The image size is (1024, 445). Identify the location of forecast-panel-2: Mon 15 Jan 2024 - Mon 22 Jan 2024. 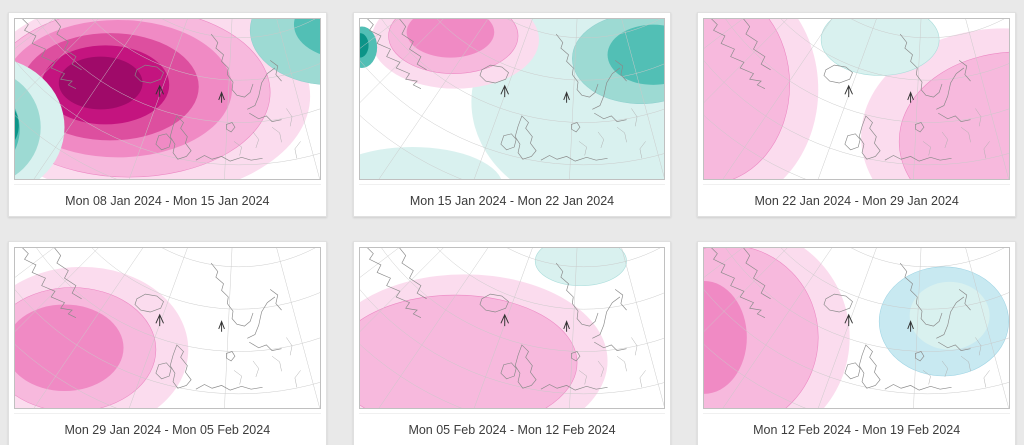
(512, 114).